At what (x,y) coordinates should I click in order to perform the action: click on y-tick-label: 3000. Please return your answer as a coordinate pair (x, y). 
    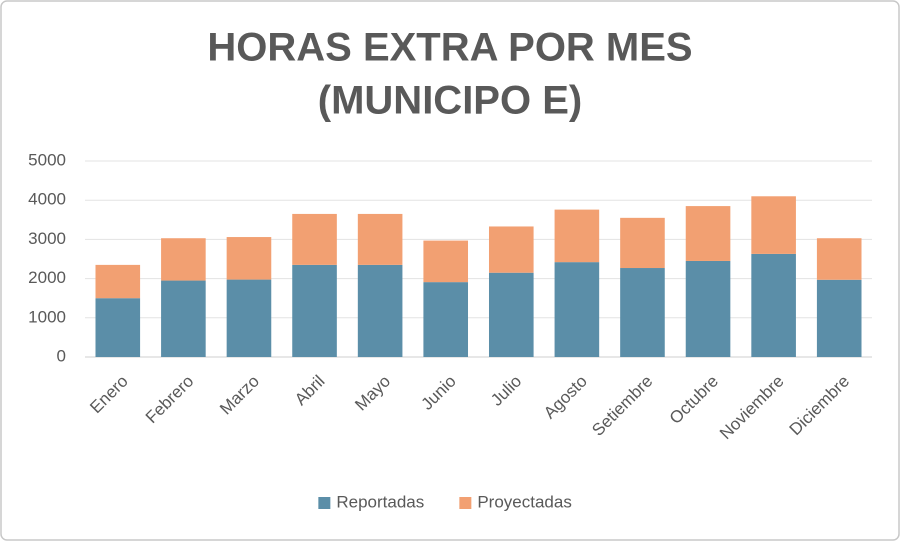
    Looking at the image, I should click on (47, 238).